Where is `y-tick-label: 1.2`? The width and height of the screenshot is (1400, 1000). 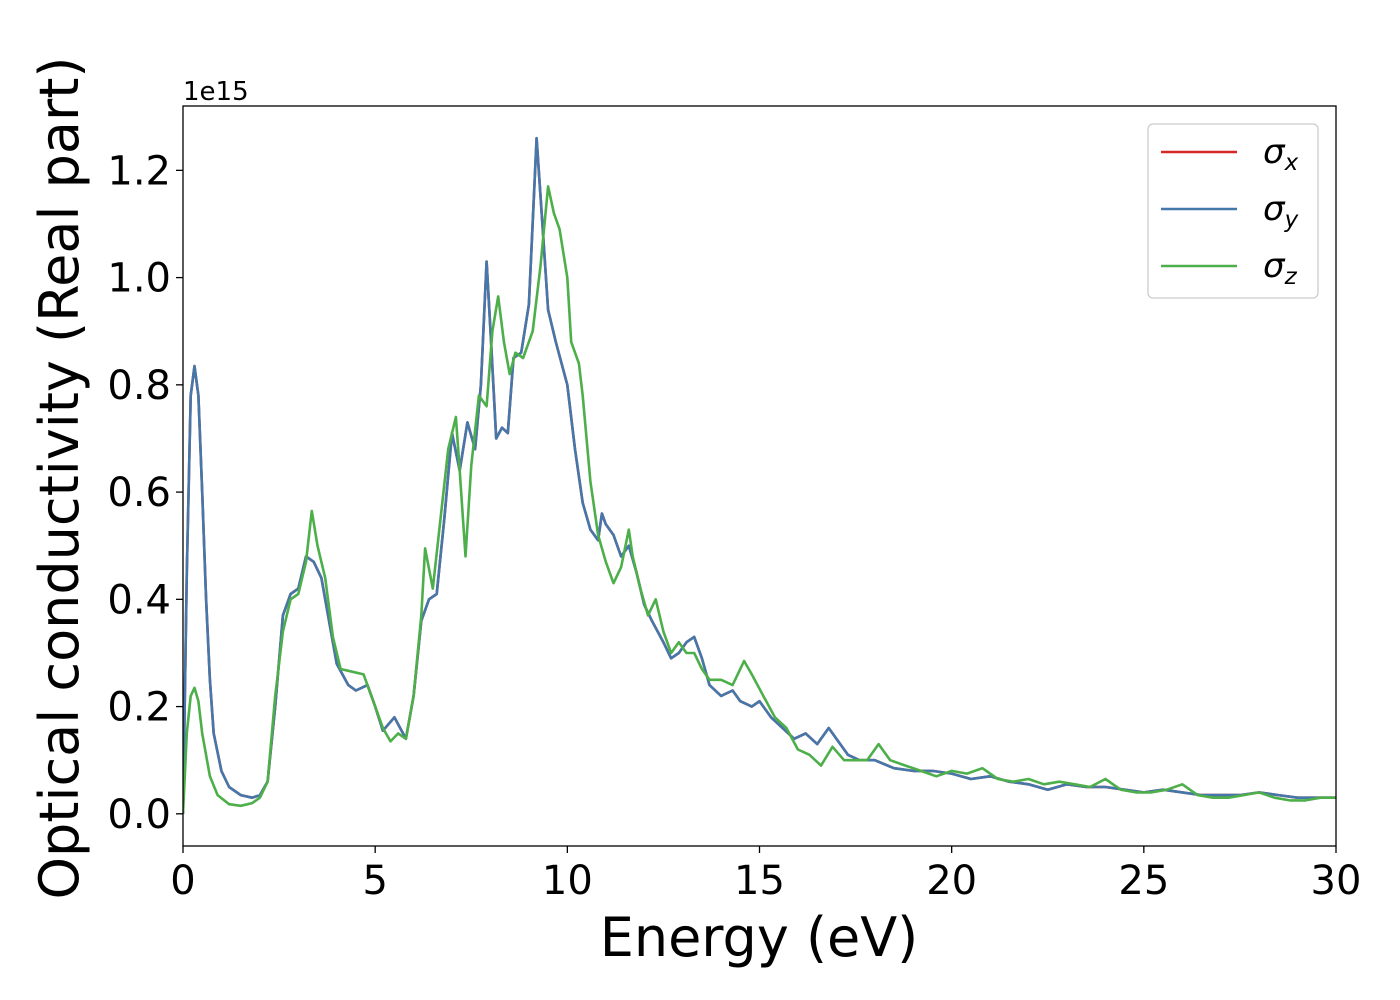 y-tick-label: 1.2 is located at coordinates (139, 171).